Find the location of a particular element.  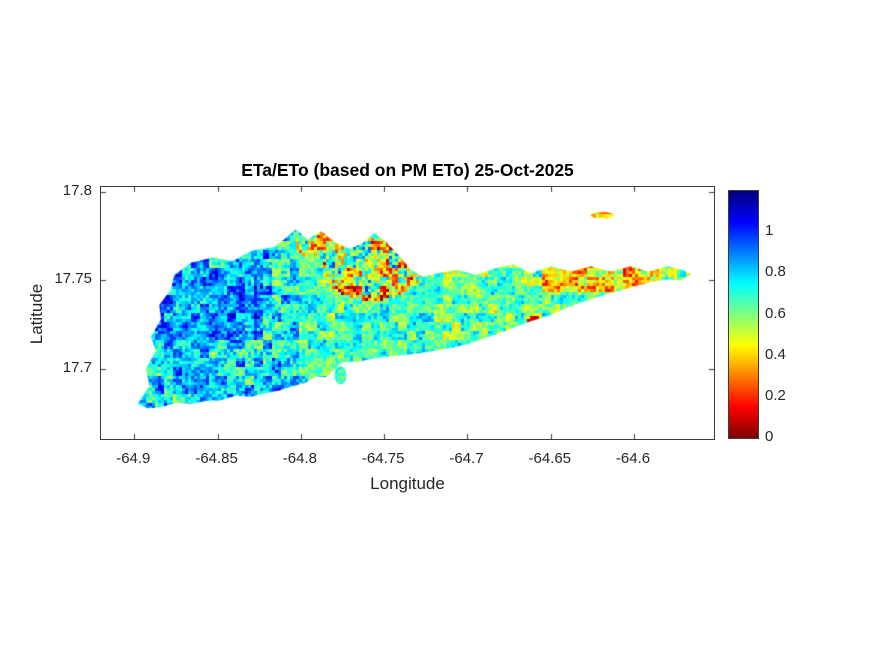

x-tick-label: -64.85 is located at coordinates (216, 458).